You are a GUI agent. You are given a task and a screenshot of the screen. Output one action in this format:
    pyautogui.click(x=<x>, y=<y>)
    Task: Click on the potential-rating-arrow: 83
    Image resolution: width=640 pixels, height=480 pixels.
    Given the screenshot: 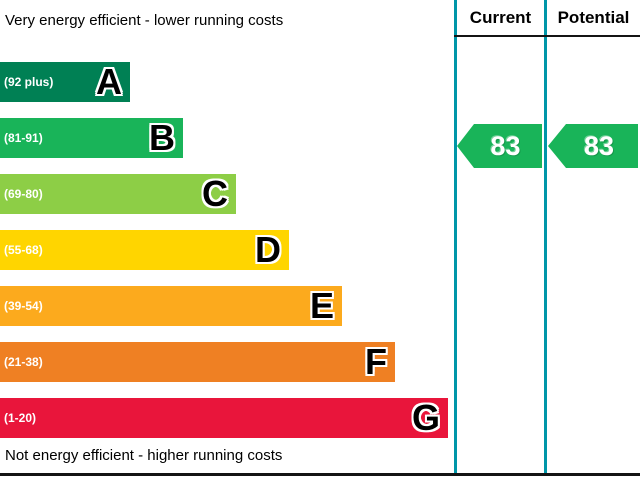 What is the action you would take?
    pyautogui.click(x=593, y=146)
    